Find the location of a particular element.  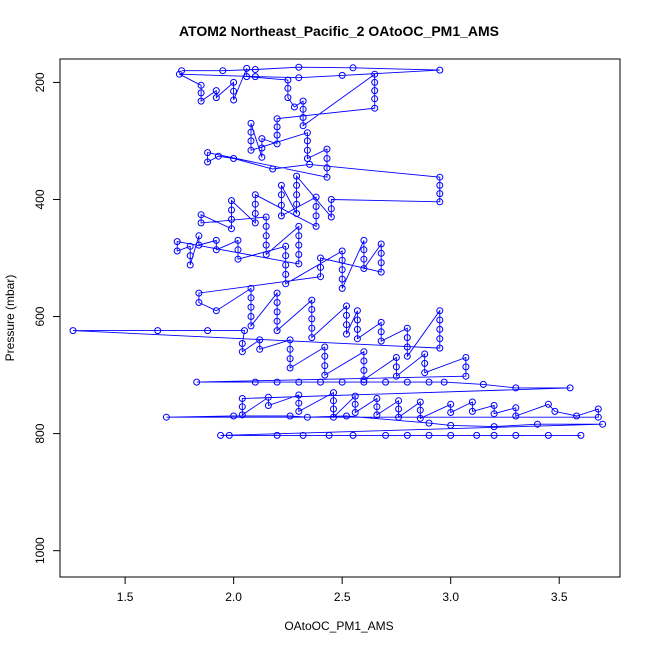

x-tick-label: 2.5 is located at coordinates (342, 597).